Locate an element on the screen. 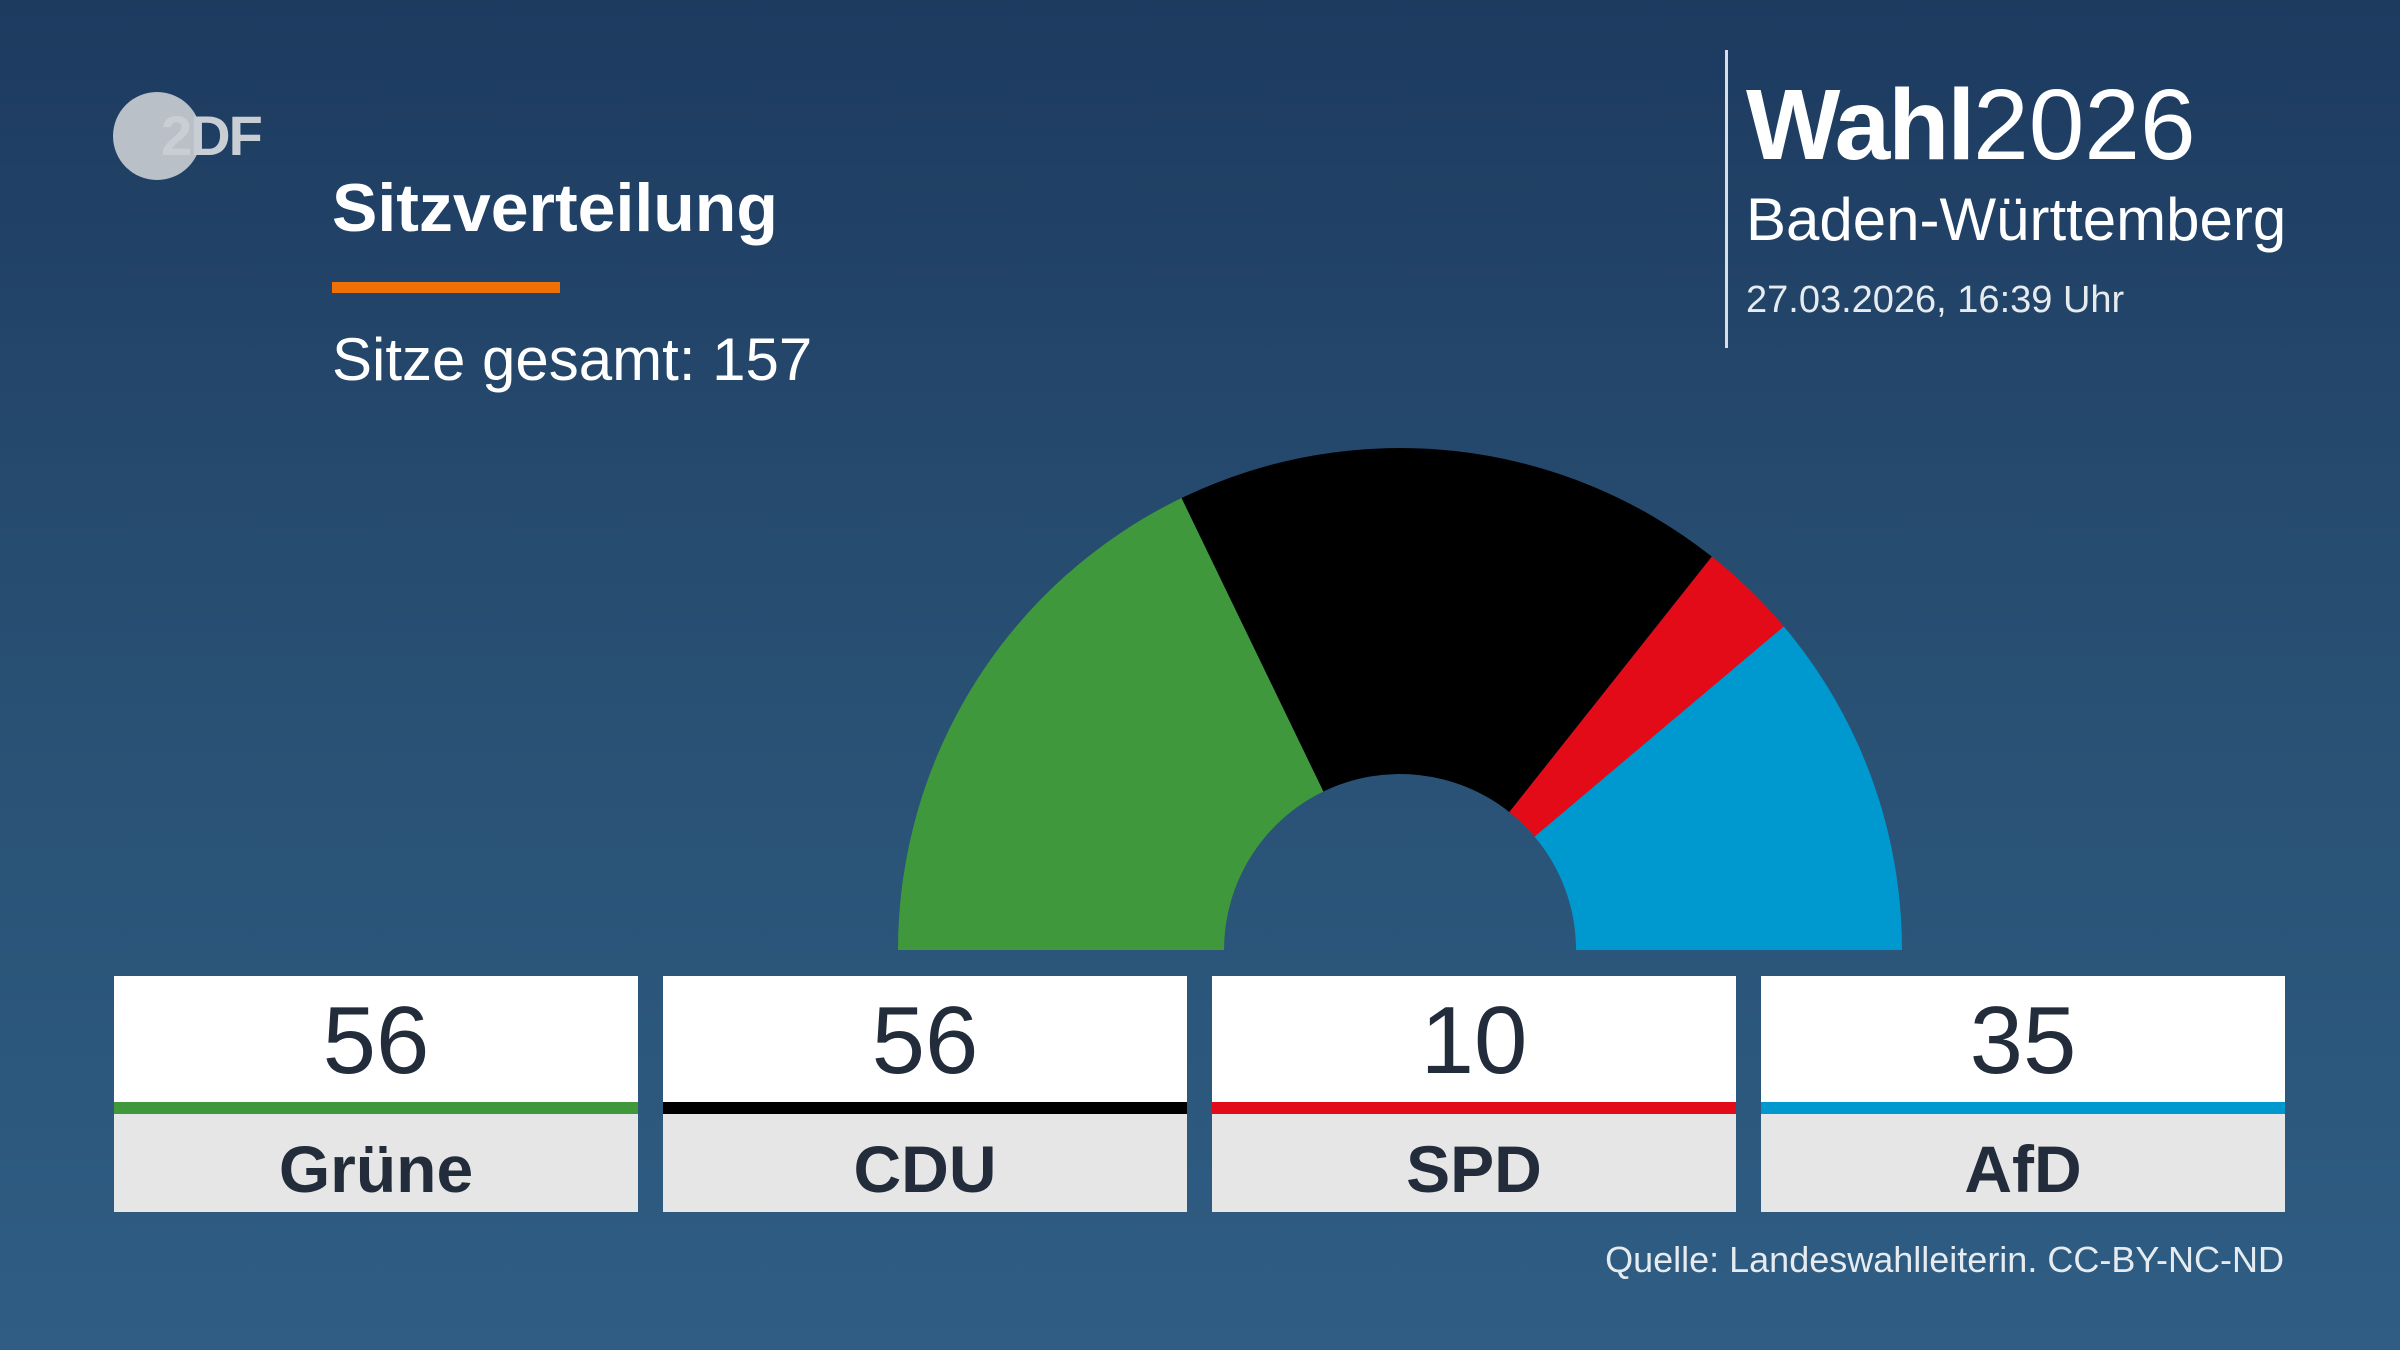 The image size is (2400, 1350). election-title: Wahl2026 is located at coordinates (1971, 125).